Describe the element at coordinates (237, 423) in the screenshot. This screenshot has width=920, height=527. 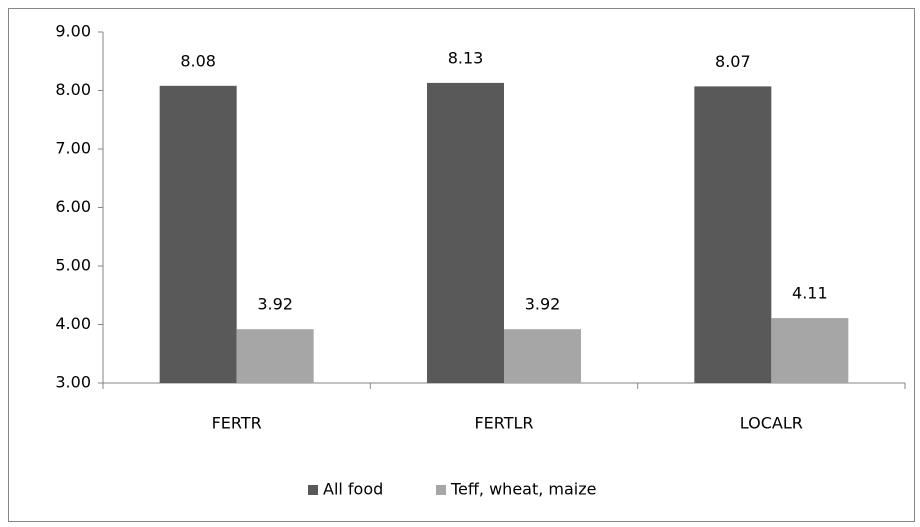
I see `x-tick-label: FERTR` at that location.